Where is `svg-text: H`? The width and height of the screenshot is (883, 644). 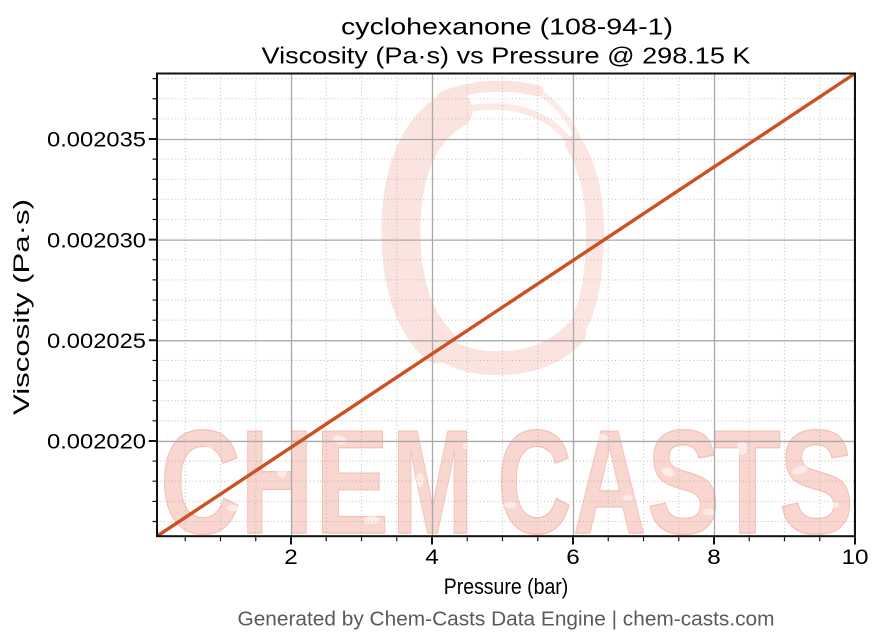 svg-text: H is located at coordinates (277, 482).